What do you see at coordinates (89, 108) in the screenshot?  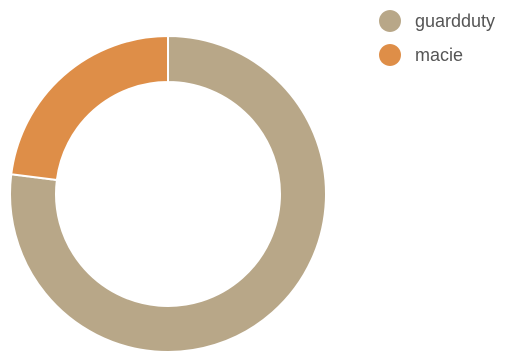 I see `donut-slice-macie` at bounding box center [89, 108].